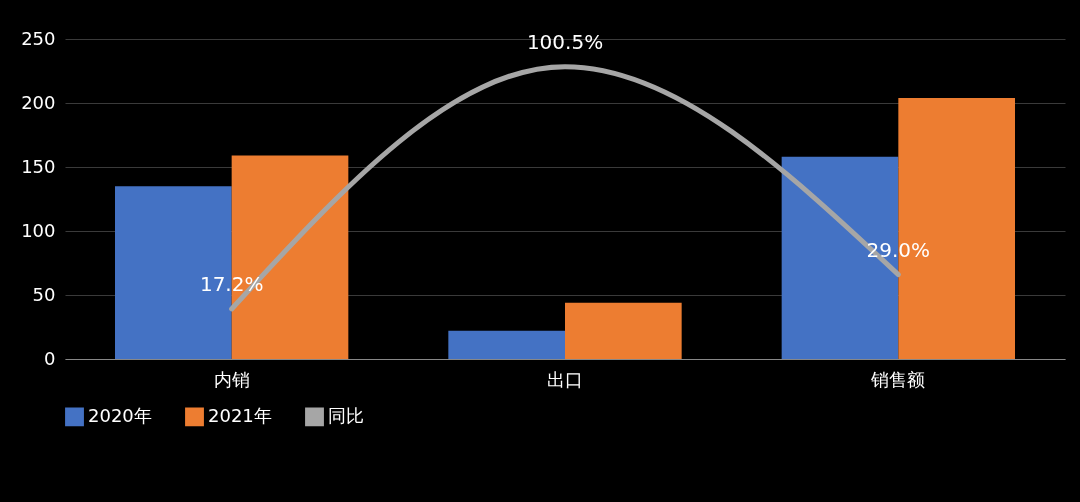  Describe the element at coordinates (38, 166) in the screenshot. I see `y-tick-label: 150` at that location.